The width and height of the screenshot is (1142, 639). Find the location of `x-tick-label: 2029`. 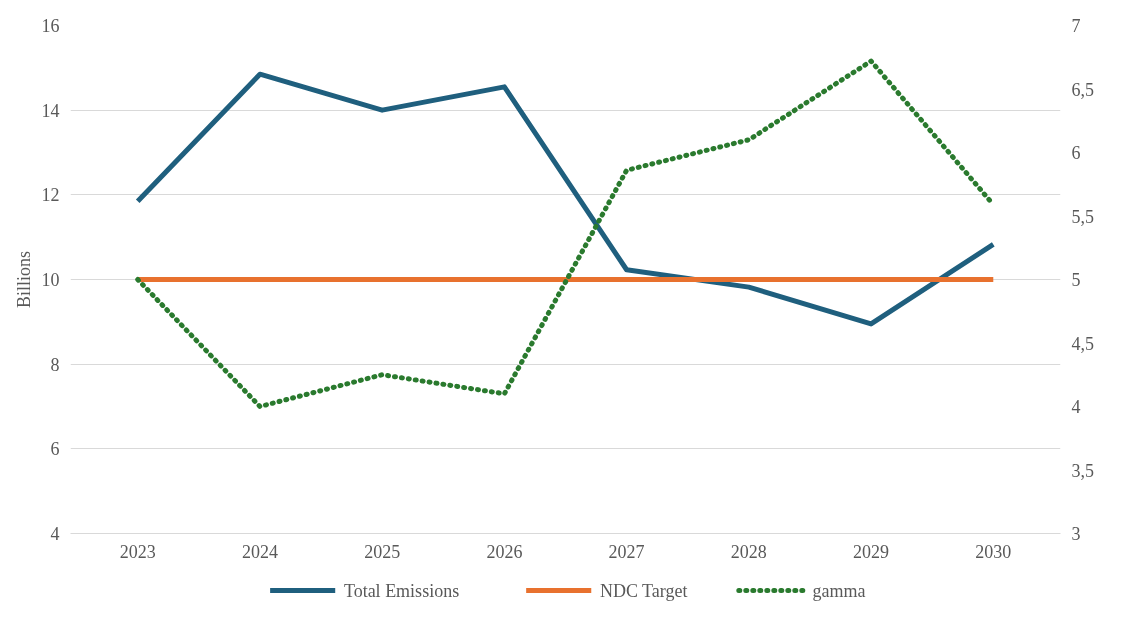

x-tick-label: 2029 is located at coordinates (871, 551).